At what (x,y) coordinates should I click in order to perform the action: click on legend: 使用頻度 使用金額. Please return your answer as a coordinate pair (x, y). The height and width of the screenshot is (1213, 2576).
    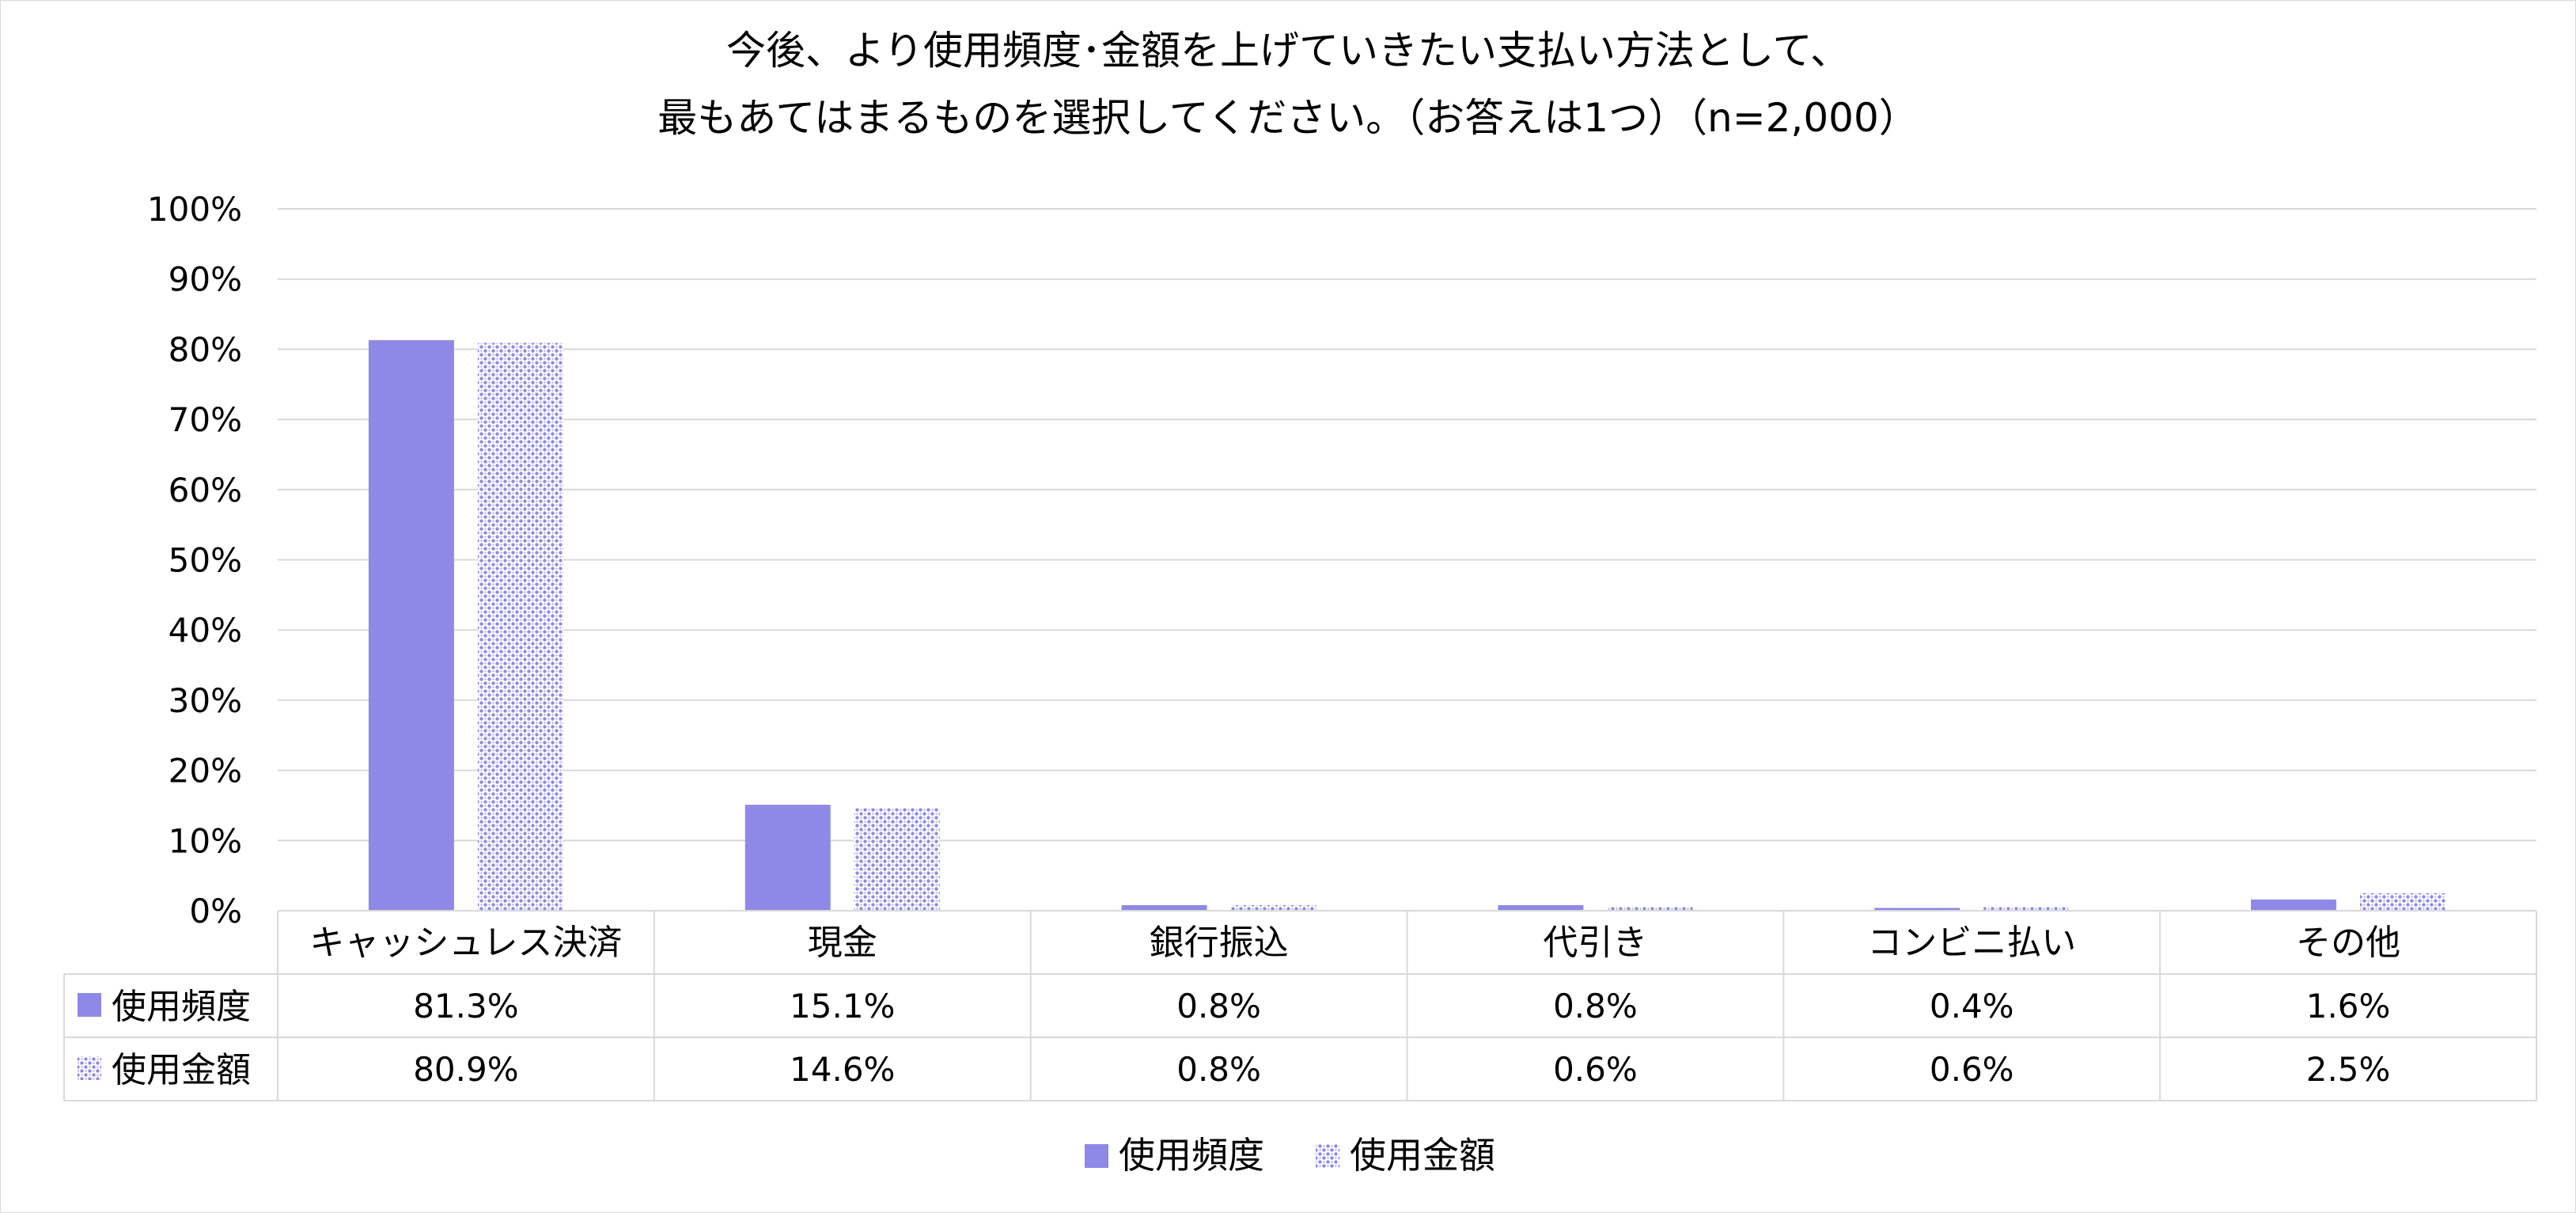
    Looking at the image, I should click on (1290, 1156).